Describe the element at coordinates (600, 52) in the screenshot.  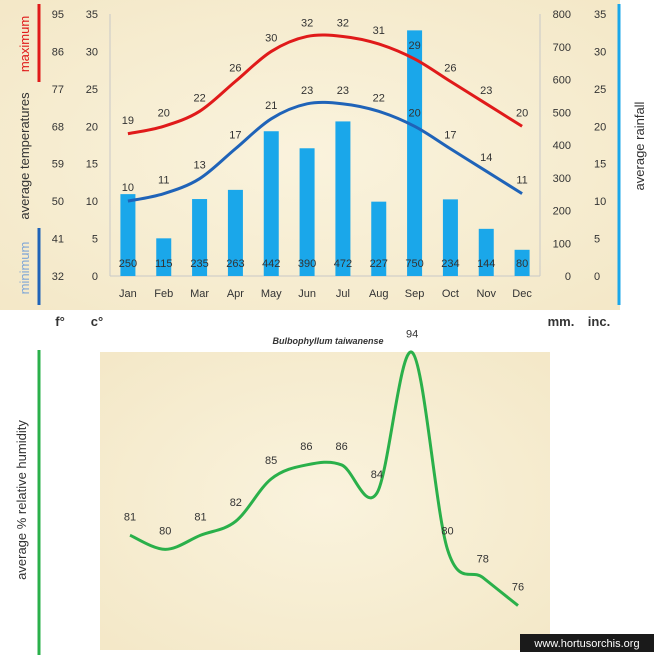
I see `rainfall-inch-tick-label: 30` at that location.